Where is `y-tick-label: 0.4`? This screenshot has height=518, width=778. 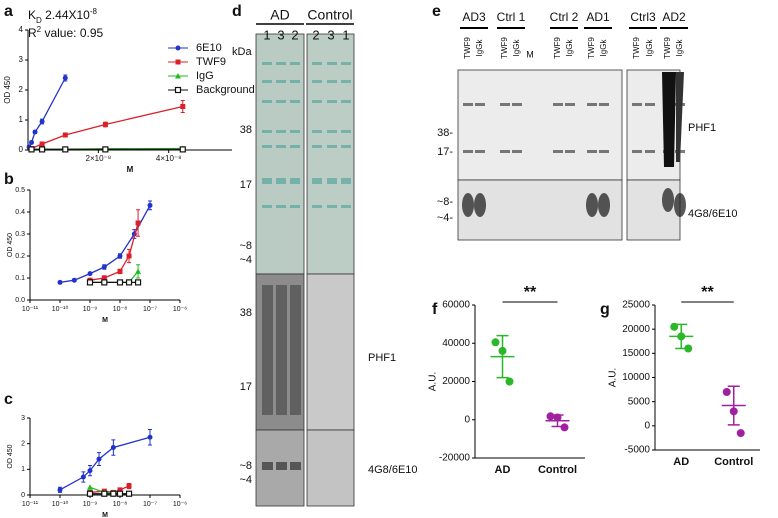
y-tick-label: 0.4 is located at coordinates (20, 212).